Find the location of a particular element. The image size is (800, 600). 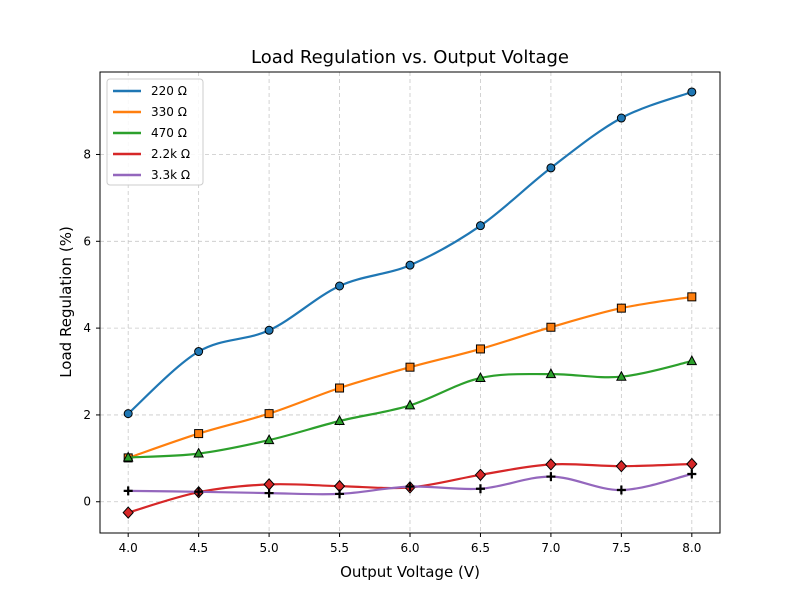

legend-label: 220 Ω is located at coordinates (169, 91).